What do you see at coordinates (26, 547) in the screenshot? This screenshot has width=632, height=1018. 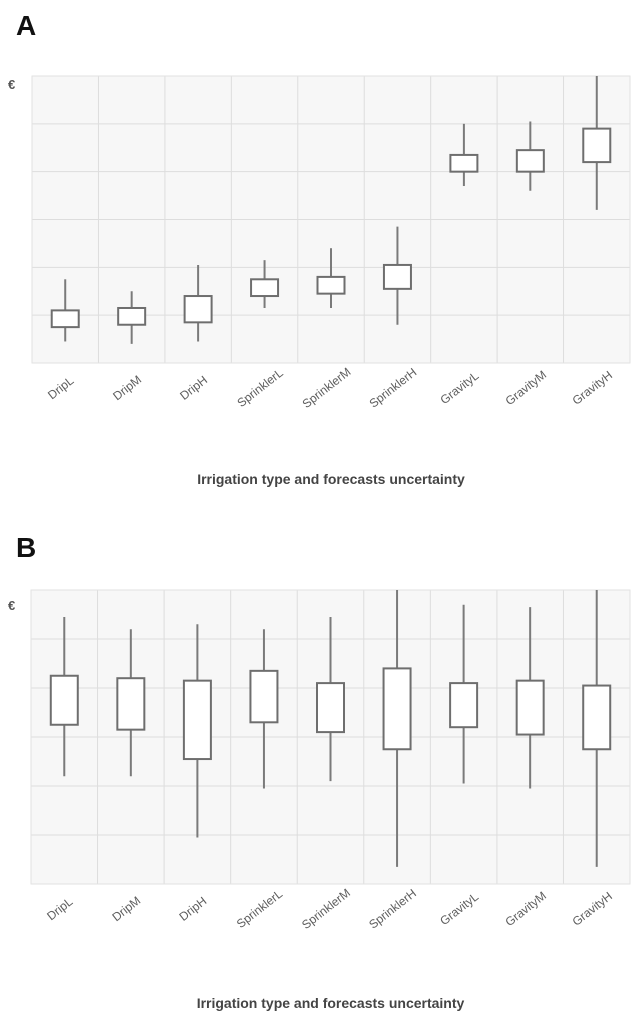 I see `panel-b-label: B` at bounding box center [26, 547].